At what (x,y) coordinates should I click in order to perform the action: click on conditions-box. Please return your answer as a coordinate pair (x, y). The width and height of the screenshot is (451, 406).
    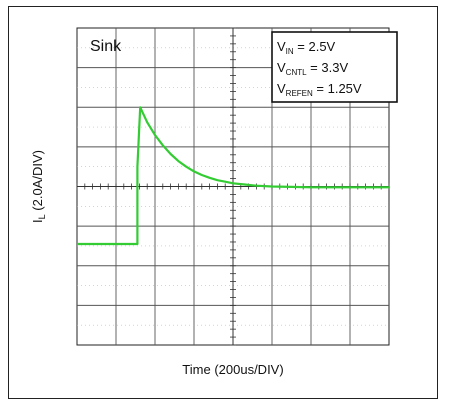
    Looking at the image, I should click on (334, 67).